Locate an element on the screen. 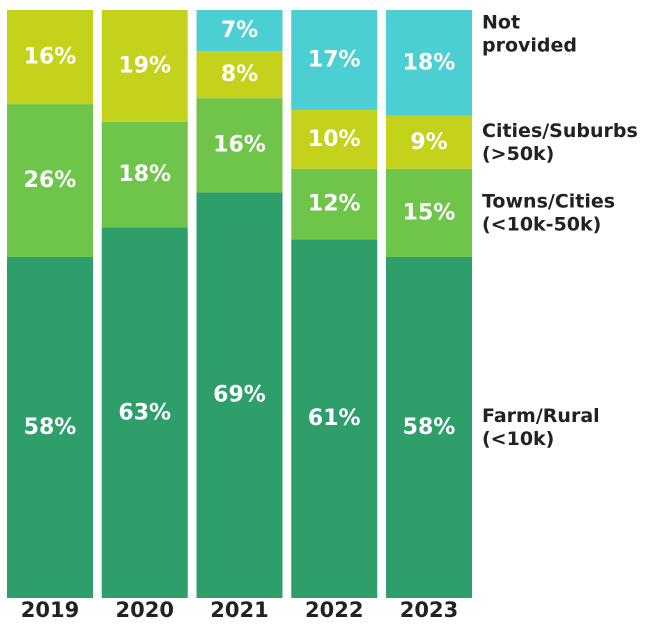  bar-segment-farm-2022 is located at coordinates (334, 418).